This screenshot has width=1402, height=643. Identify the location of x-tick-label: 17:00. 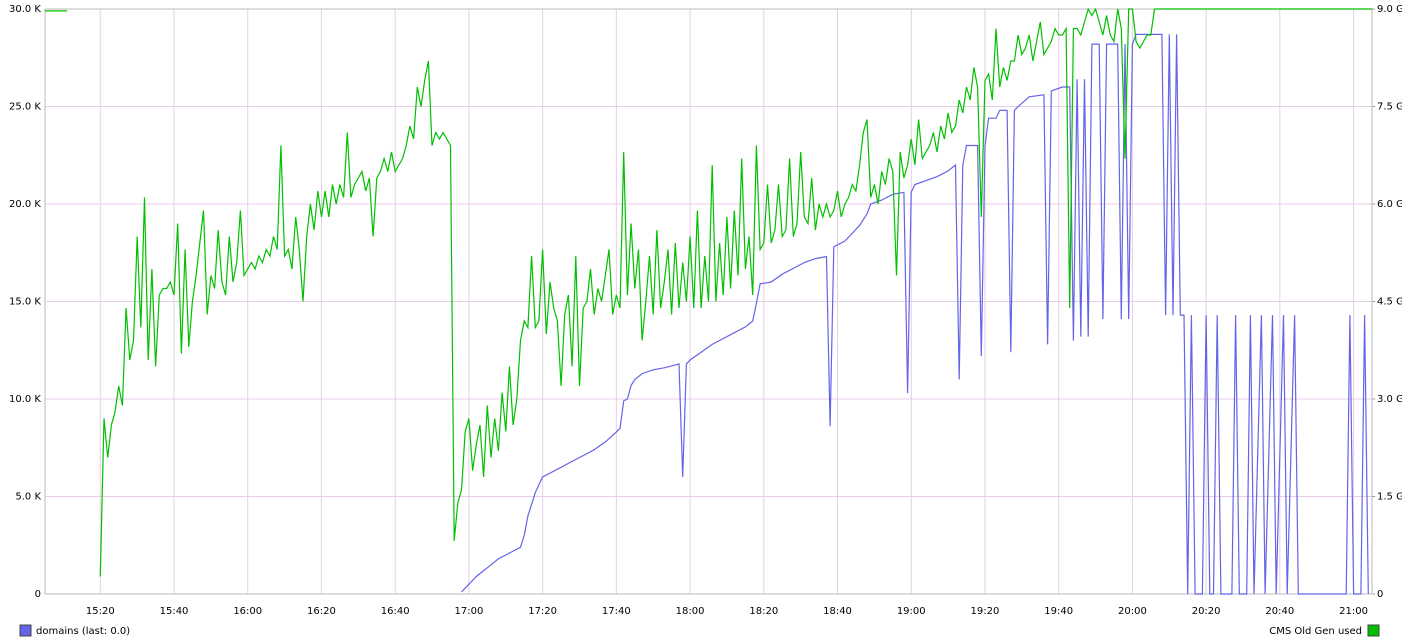
(468, 611).